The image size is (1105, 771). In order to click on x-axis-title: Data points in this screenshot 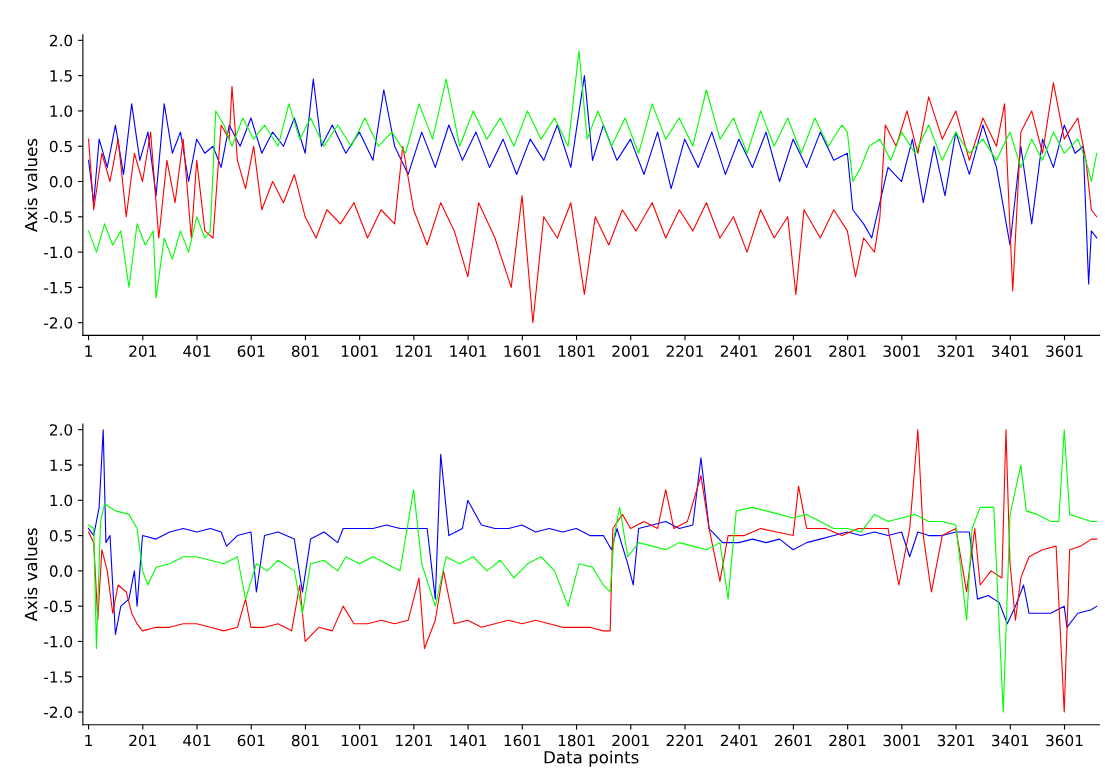, I will do `click(591, 758)`.